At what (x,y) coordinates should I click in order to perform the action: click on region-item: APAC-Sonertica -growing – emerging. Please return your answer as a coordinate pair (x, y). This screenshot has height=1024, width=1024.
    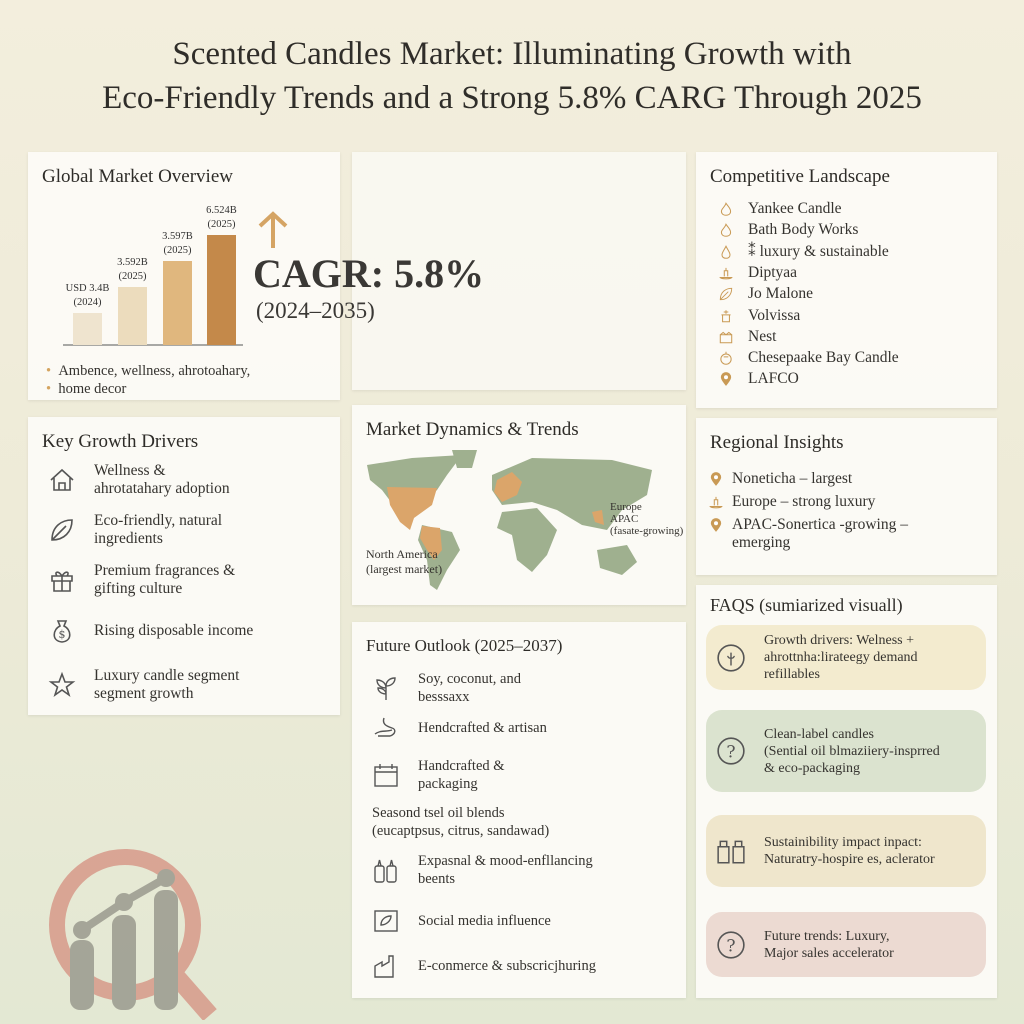
    Looking at the image, I should click on (808, 534).